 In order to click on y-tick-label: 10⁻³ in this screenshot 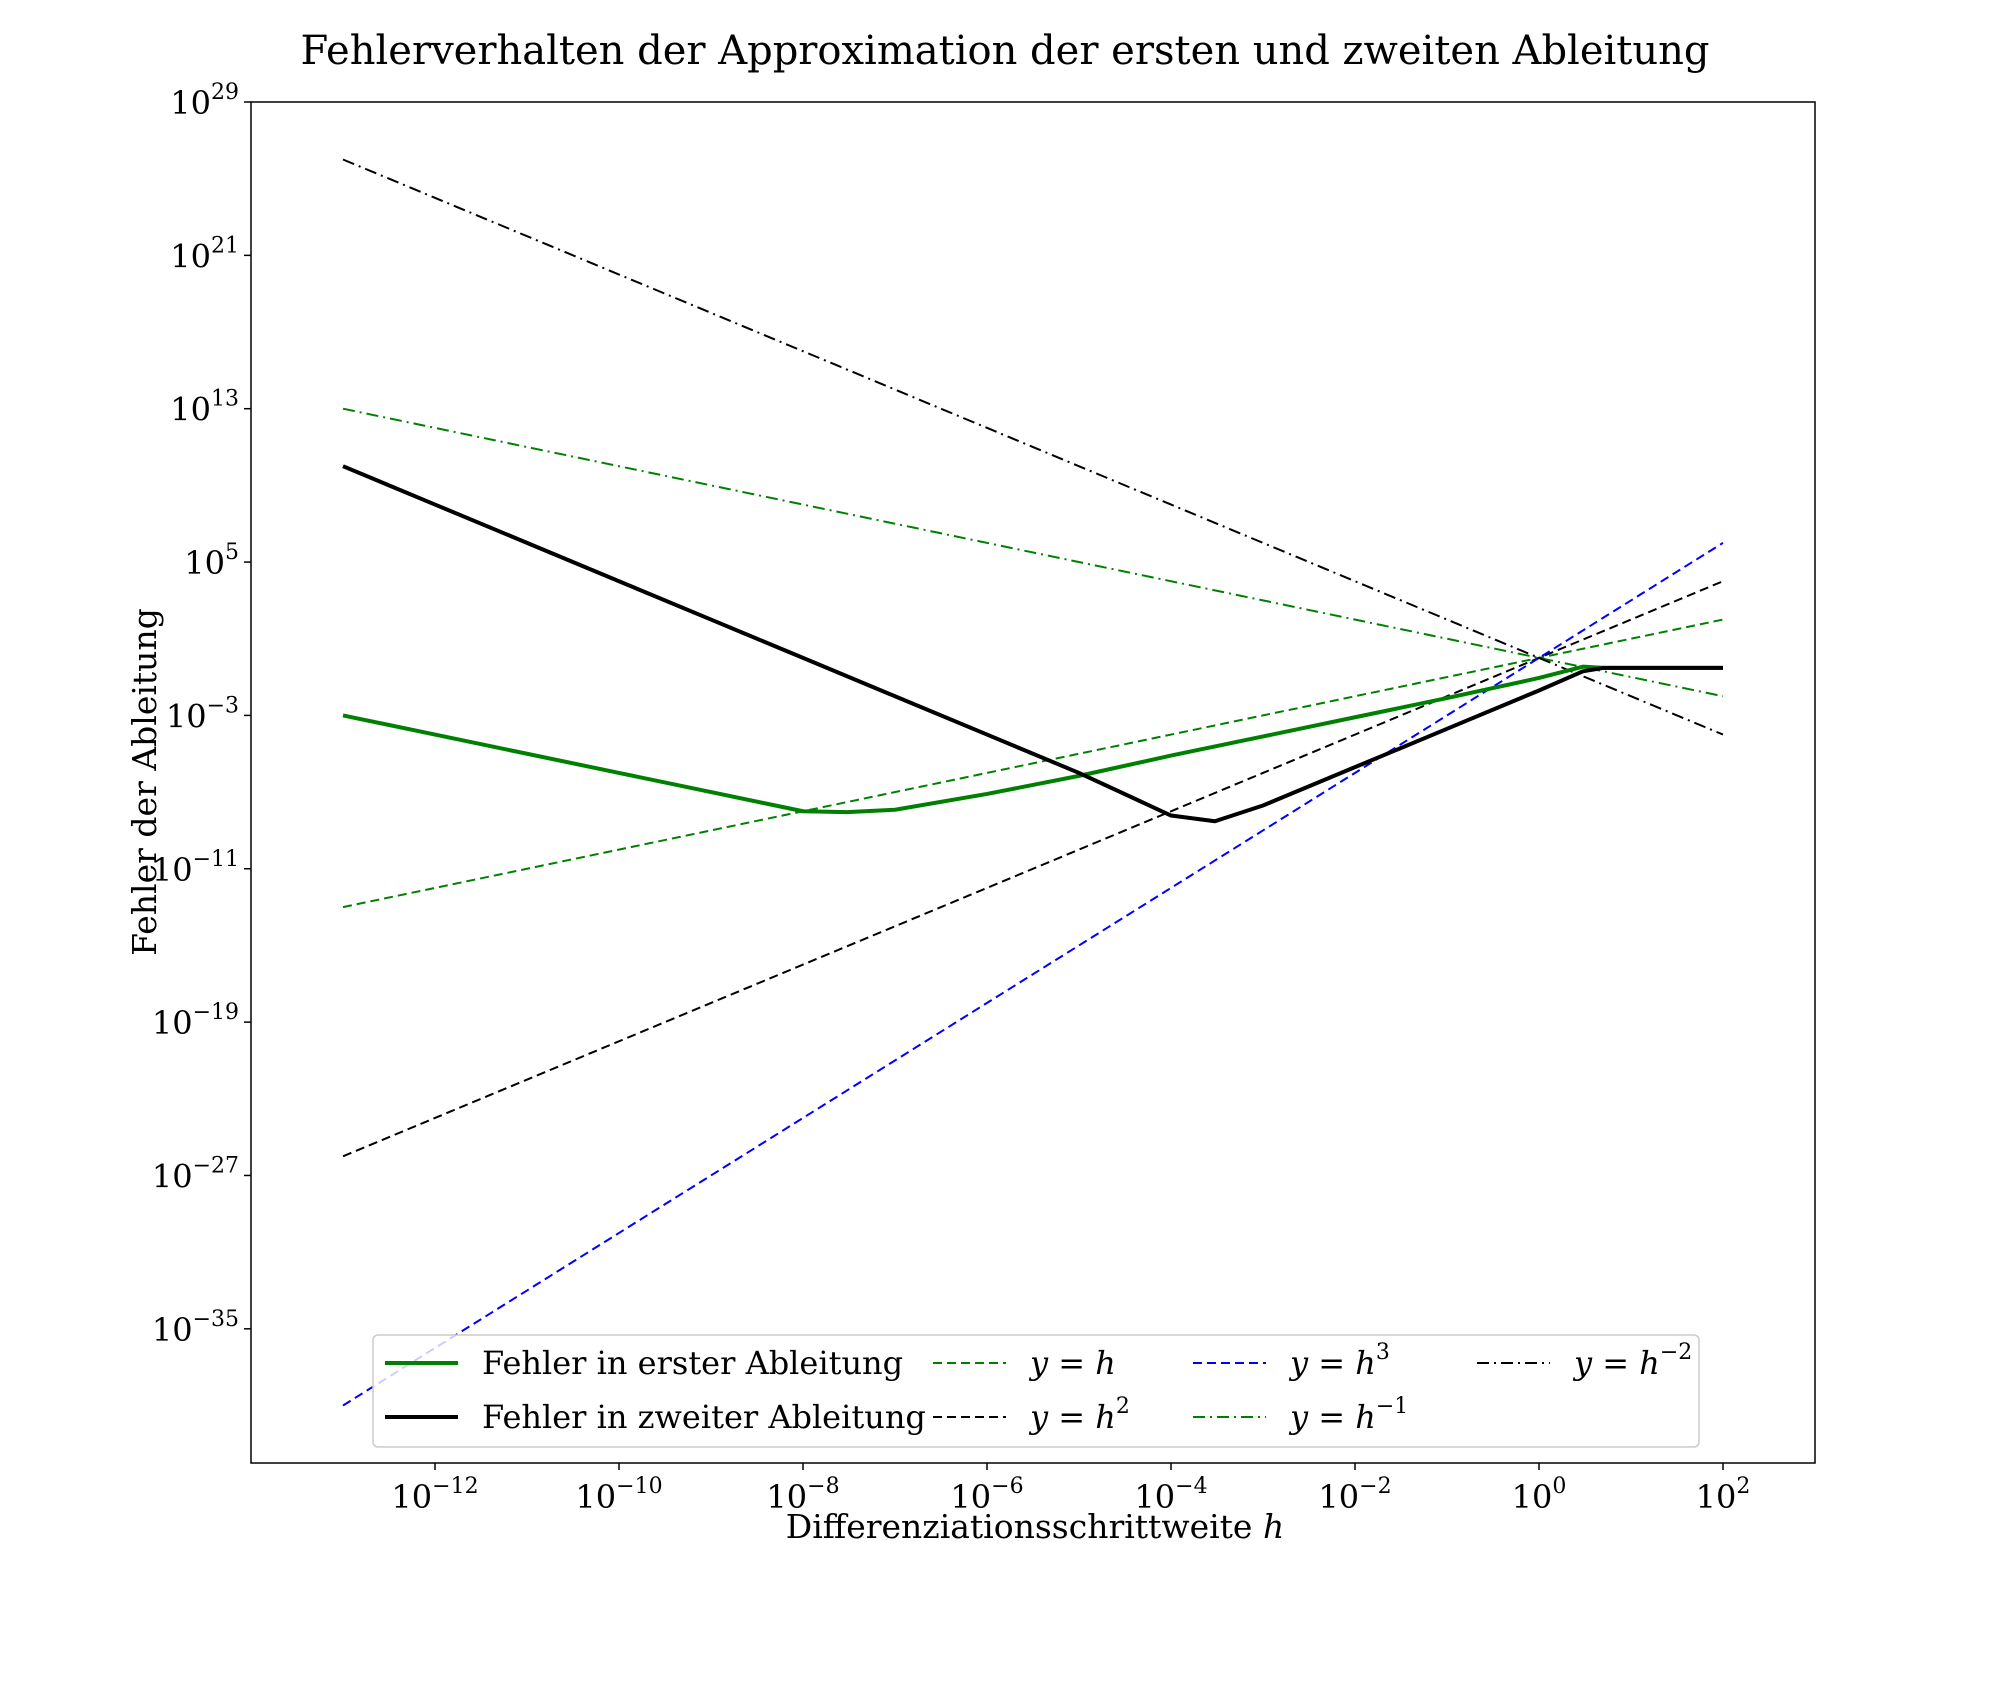, I will do `click(202, 714)`.